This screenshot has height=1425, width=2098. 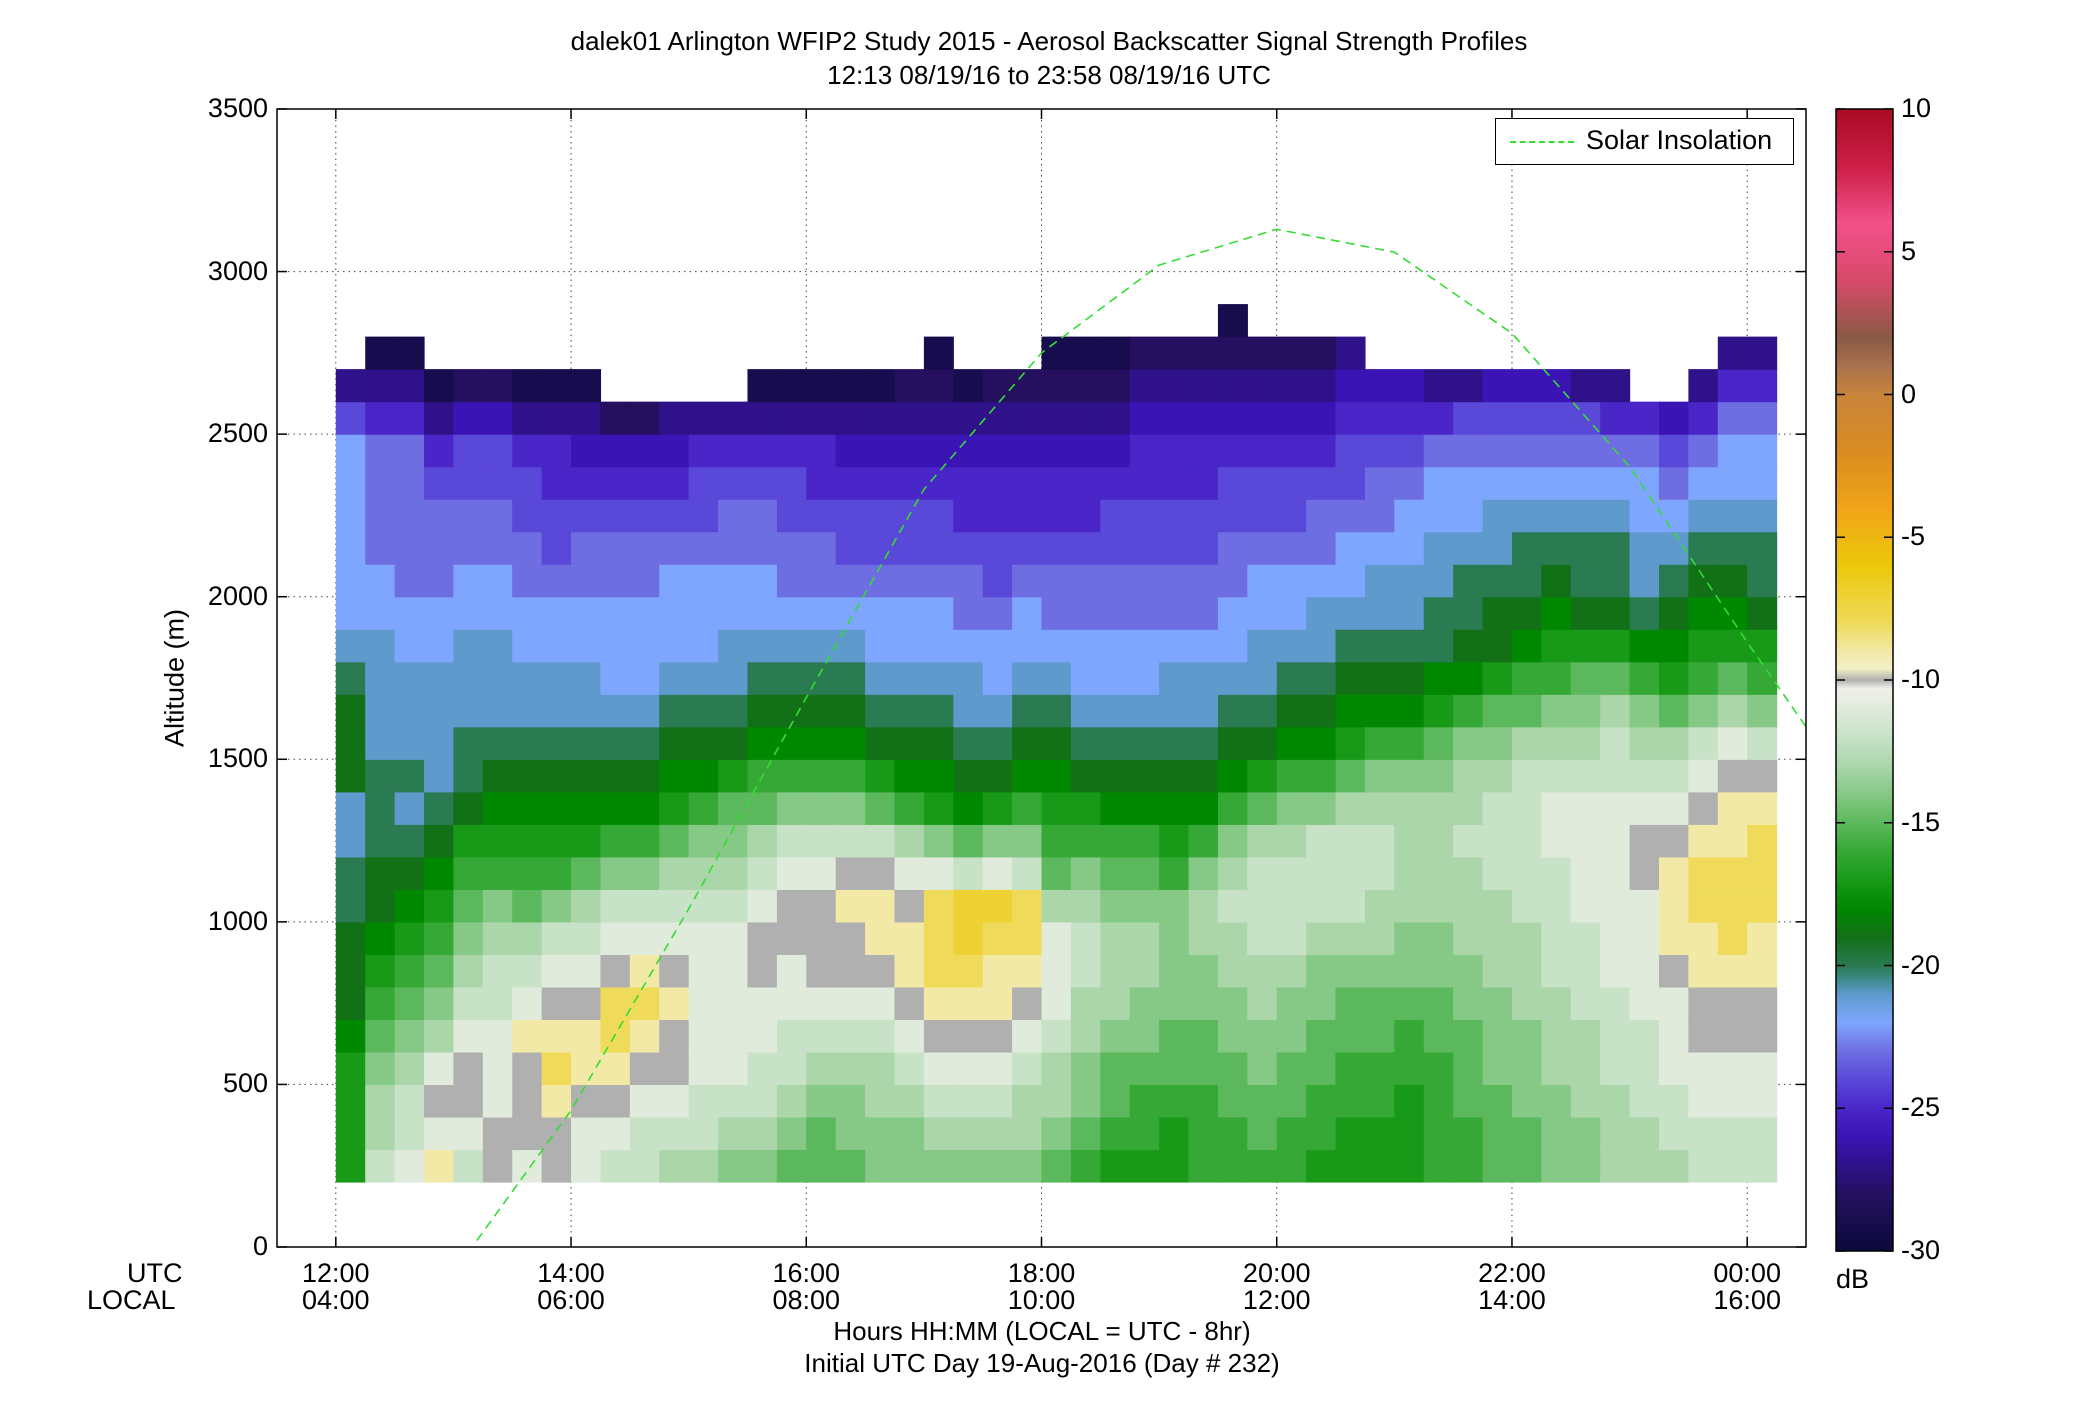 What do you see at coordinates (237, 595) in the screenshot?
I see `y-tick-label: 2000` at bounding box center [237, 595].